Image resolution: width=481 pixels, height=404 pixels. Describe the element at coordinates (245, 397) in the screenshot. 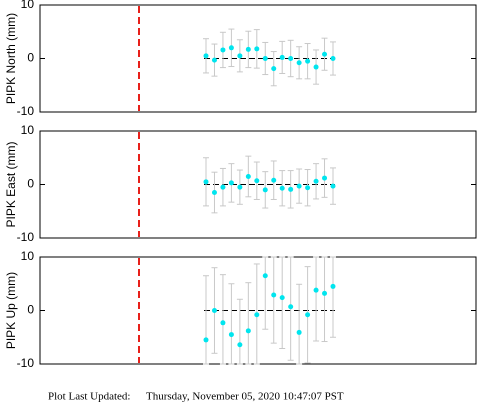

I see `footer-timestamp: Thursday, November 05, 2020 10:47:07 PST` at that location.